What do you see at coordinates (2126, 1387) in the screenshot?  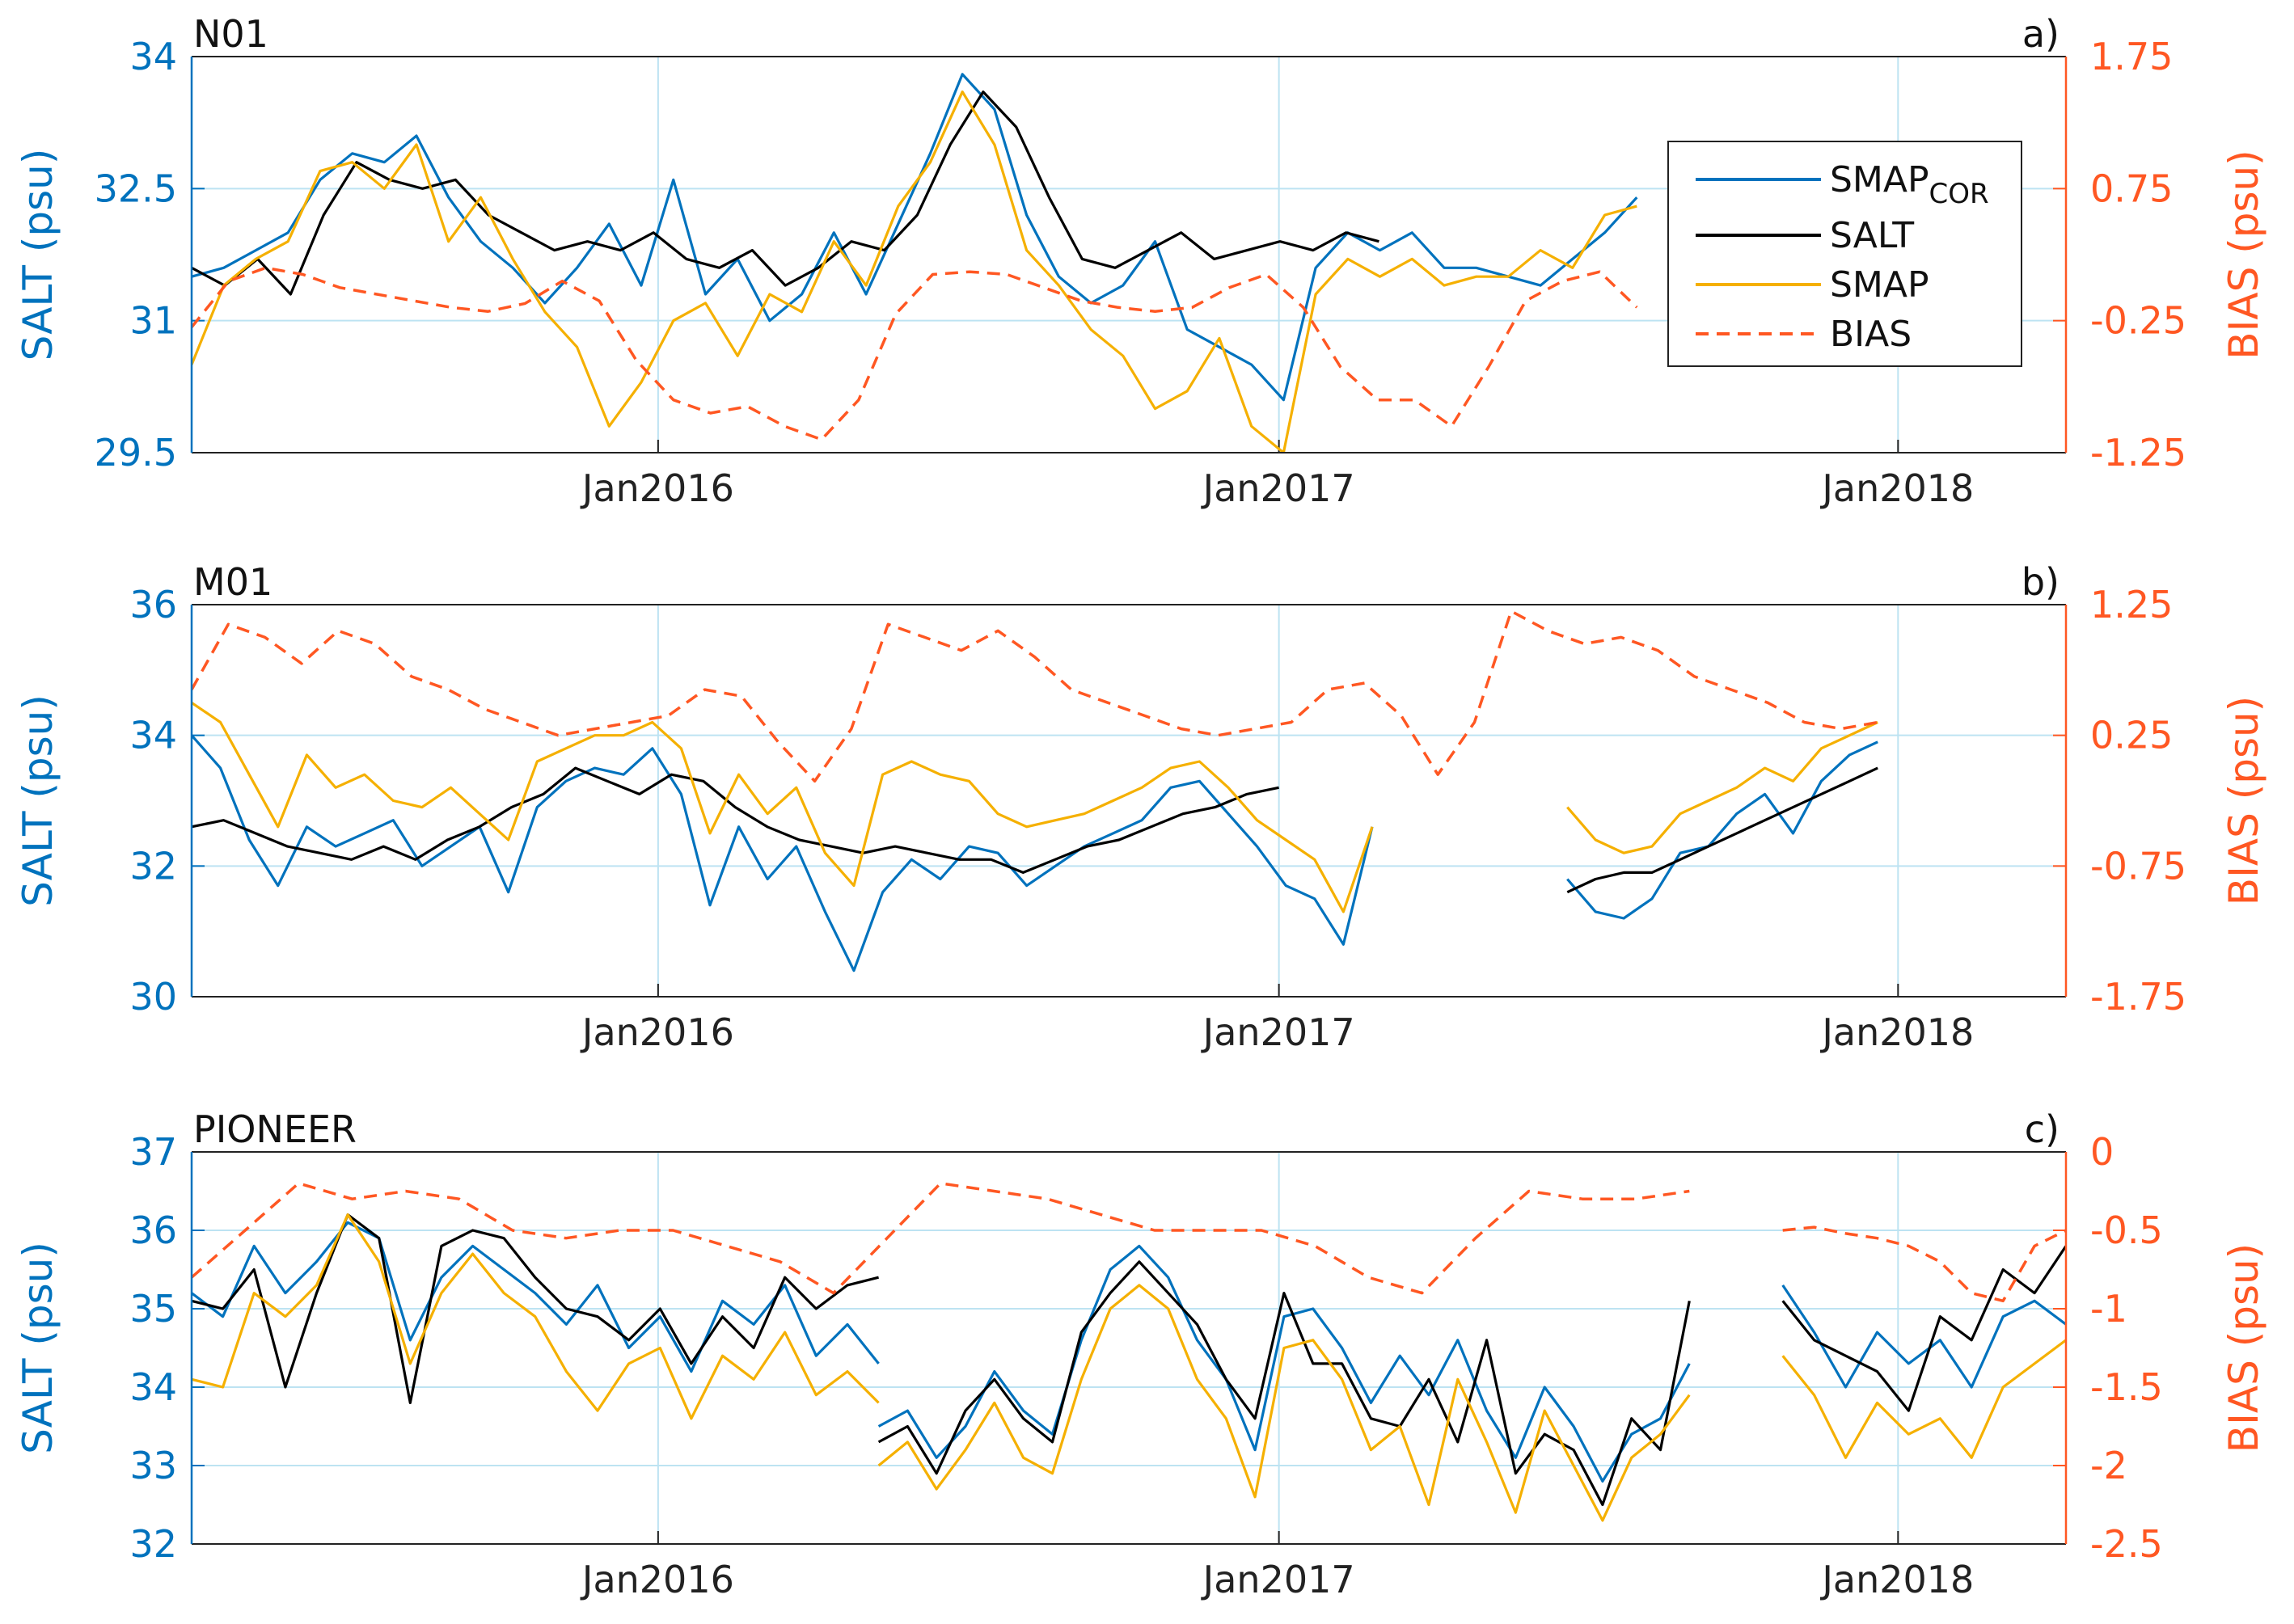 I see `y-right-tick-label: -1.5` at bounding box center [2126, 1387].